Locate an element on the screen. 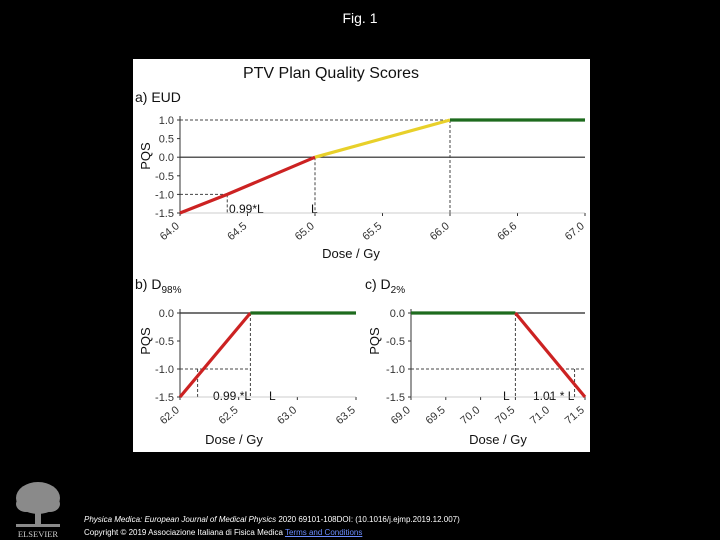 The width and height of the screenshot is (720, 540). panel-b-ylabel: PQS is located at coordinates (145, 341).